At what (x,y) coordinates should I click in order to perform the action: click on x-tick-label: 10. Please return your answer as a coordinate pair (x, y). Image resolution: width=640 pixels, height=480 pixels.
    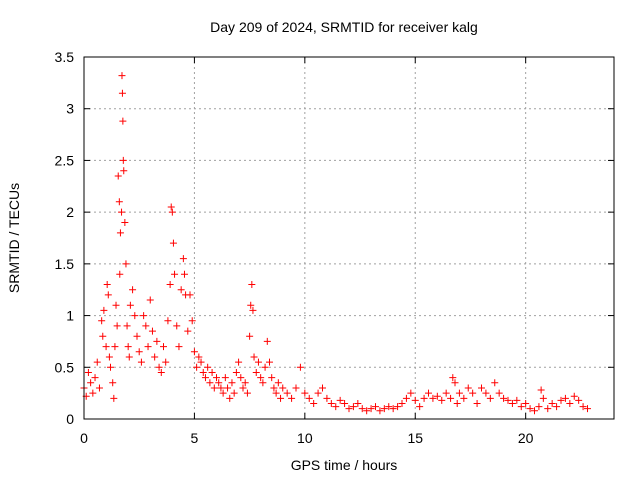
    Looking at the image, I should click on (305, 438).